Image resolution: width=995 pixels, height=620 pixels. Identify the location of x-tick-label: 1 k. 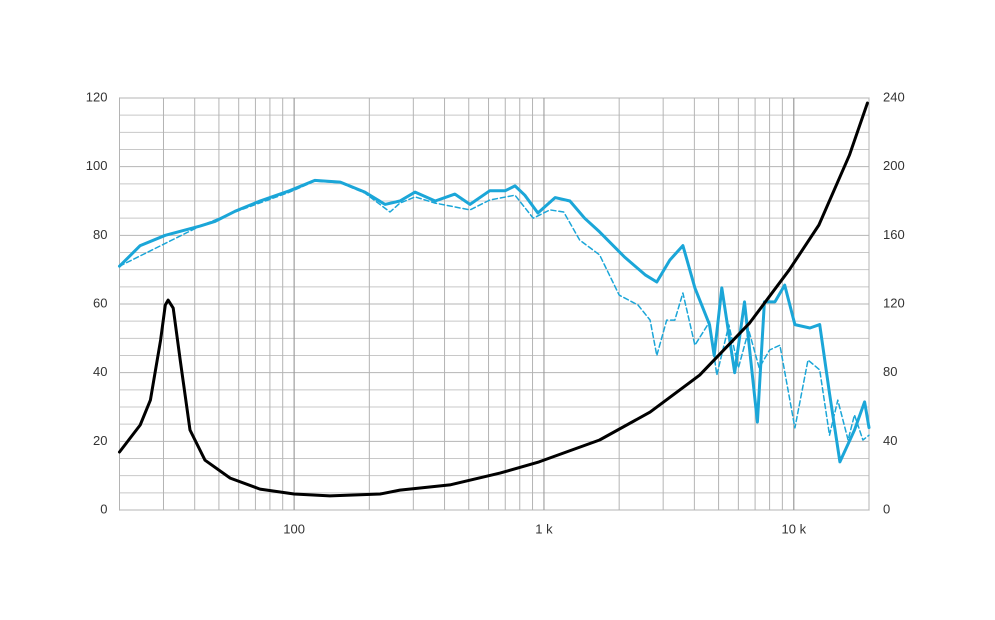
(544, 528).